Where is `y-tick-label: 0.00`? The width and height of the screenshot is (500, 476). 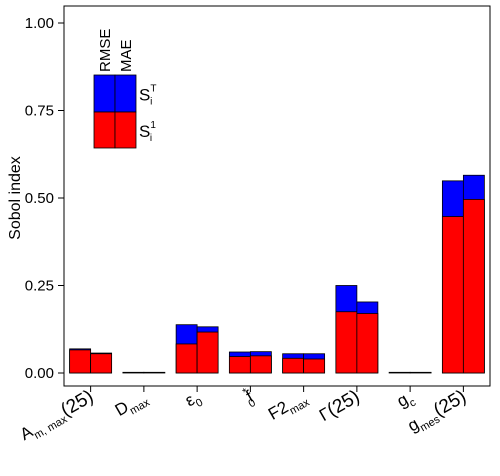
y-tick-label: 0.00 is located at coordinates (39, 373).